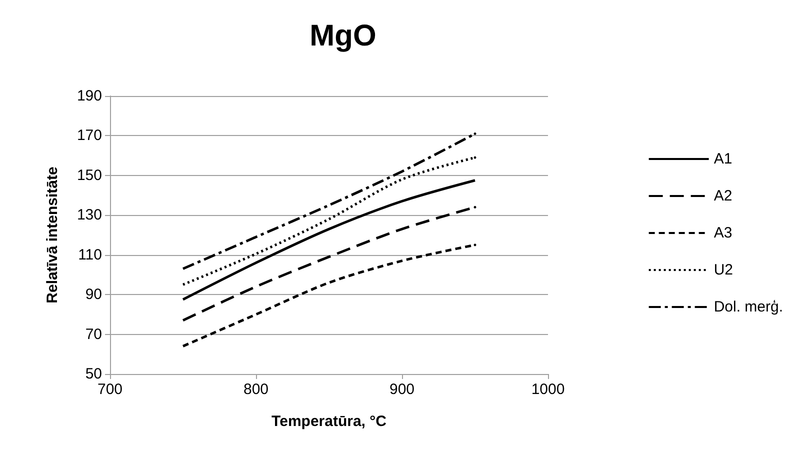 The image size is (810, 466). What do you see at coordinates (548, 389) in the screenshot?
I see `x-tick-label: 1000` at bounding box center [548, 389].